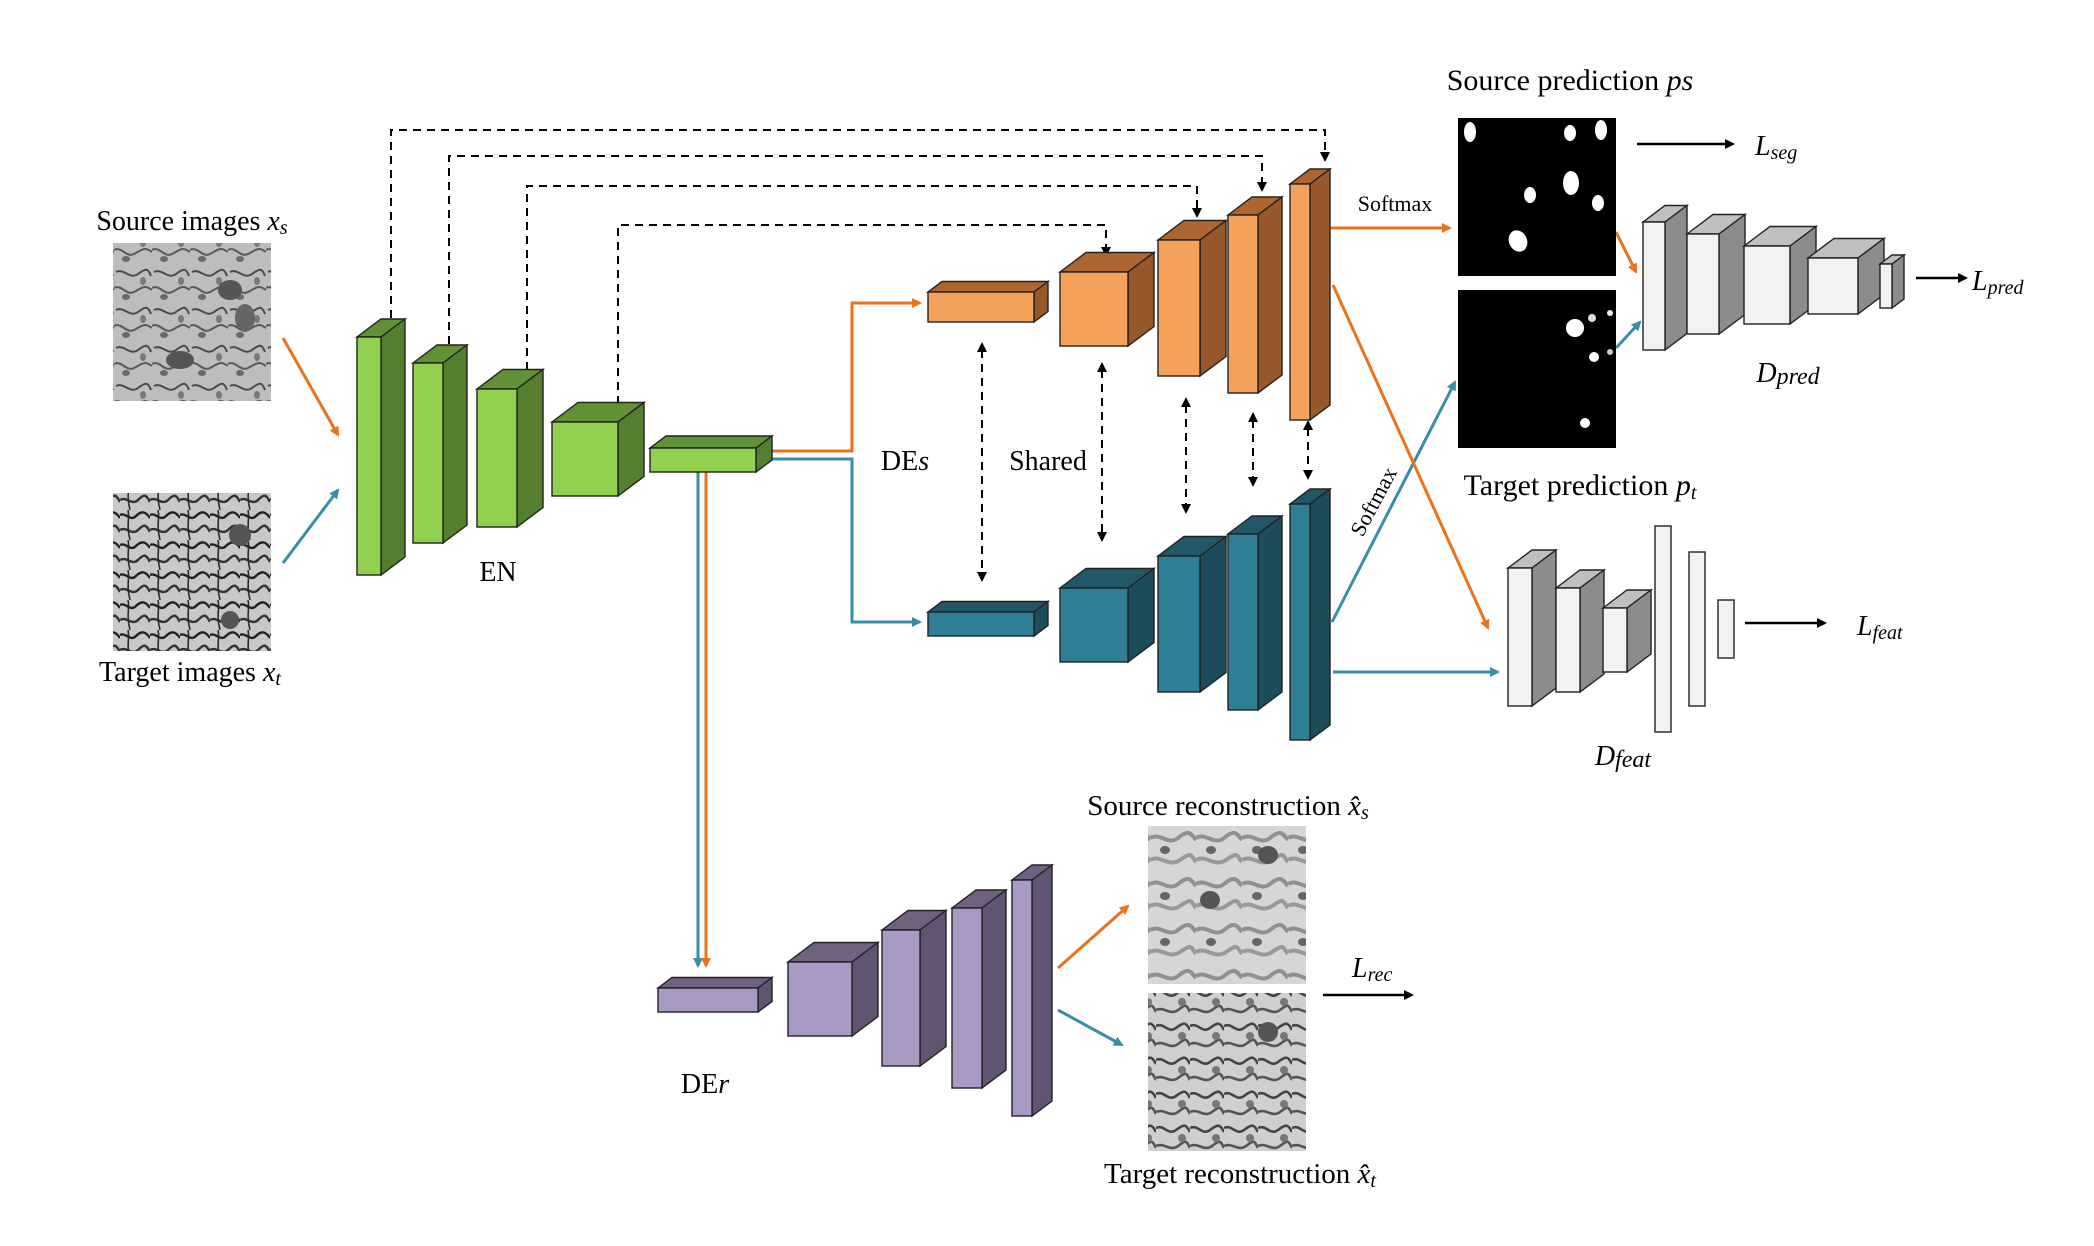 The image size is (2094, 1246). What do you see at coordinates (1626, 252) in the screenshot?
I see `pred-source-to-disc-arrow` at bounding box center [1626, 252].